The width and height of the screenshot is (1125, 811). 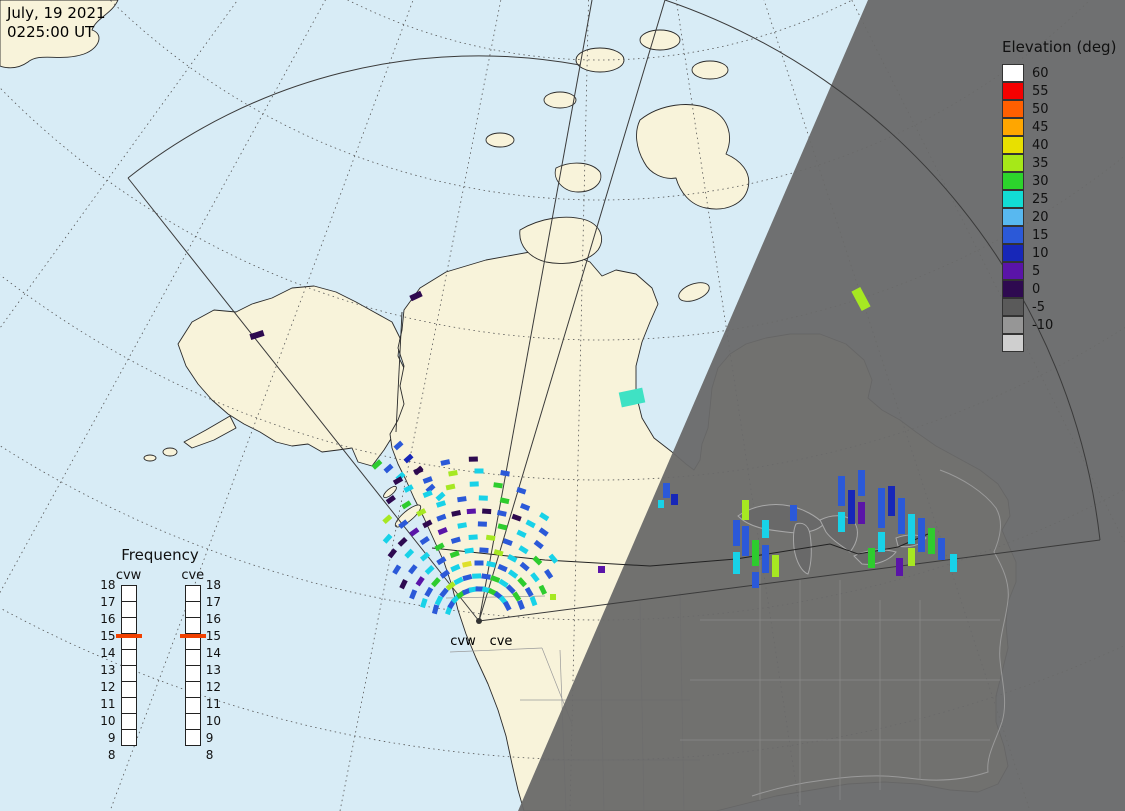 I want to click on elevation-value-label: 60, so click(x=1040, y=73).